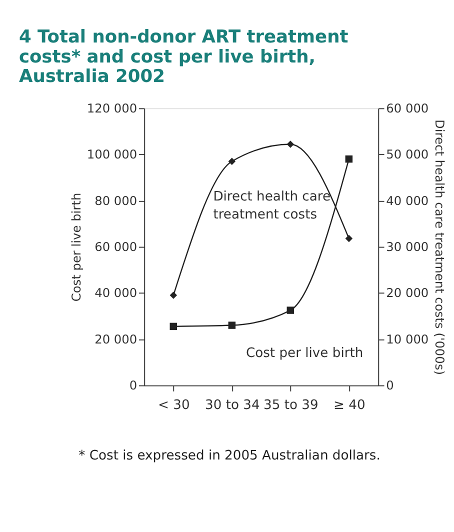  Describe the element at coordinates (229, 456) in the screenshot. I see `text: * Cost is expressed in 2005 Australian dollars.` at that location.